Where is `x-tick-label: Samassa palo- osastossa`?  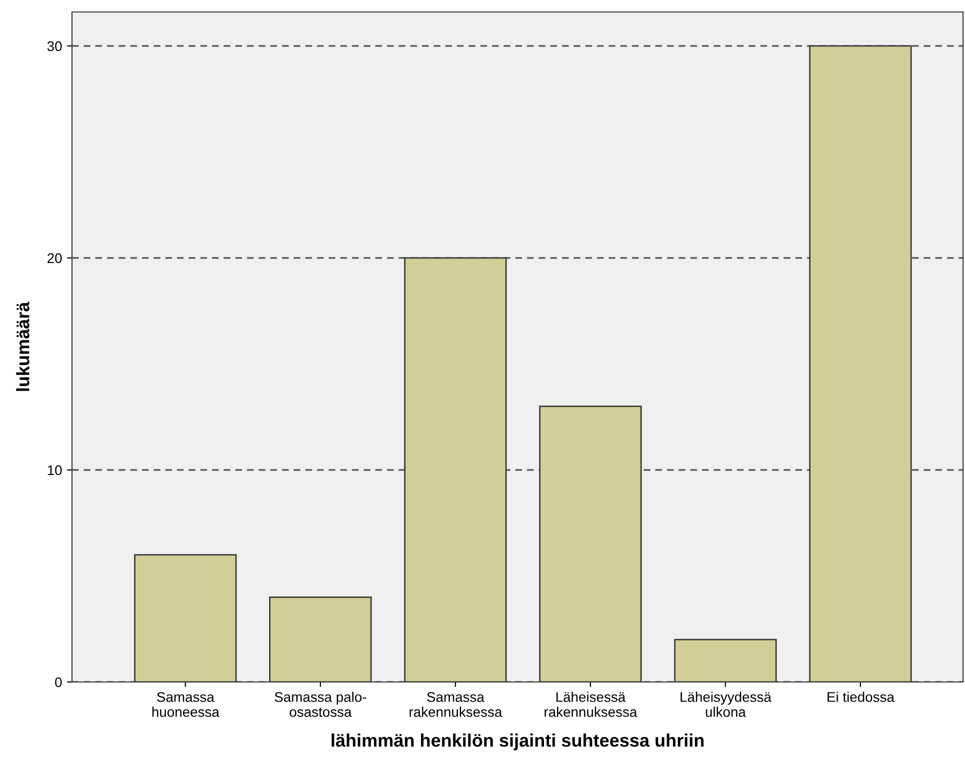 x-tick-label: Samassa palo- osastossa is located at coordinates (320, 704).